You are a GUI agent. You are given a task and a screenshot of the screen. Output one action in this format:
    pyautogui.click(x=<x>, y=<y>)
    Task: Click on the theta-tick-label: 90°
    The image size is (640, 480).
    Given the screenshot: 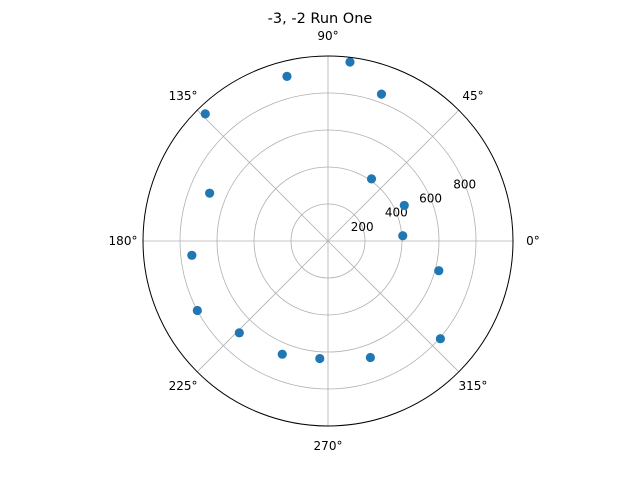 What is the action you would take?
    pyautogui.click(x=327, y=36)
    